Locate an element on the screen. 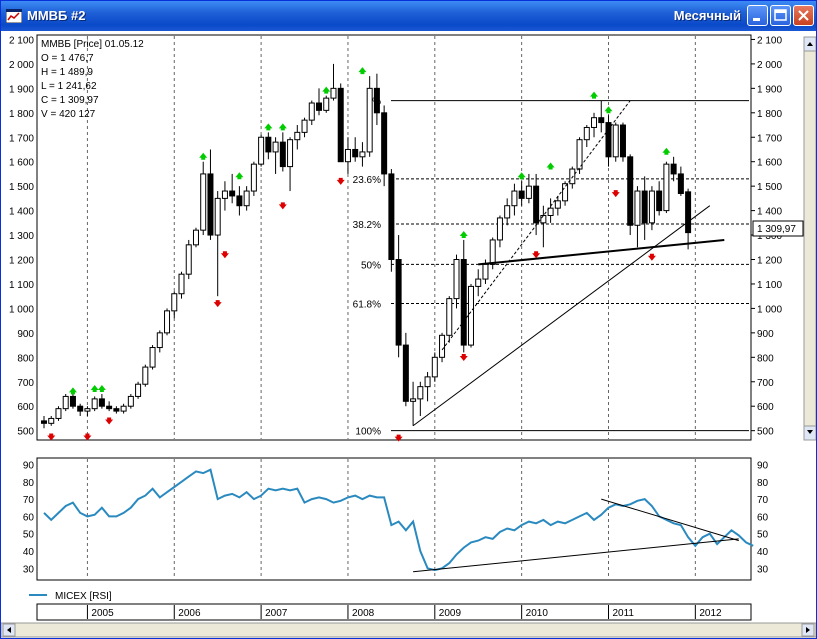  rsi-legend: MICEX [RSI] is located at coordinates (70, 596).